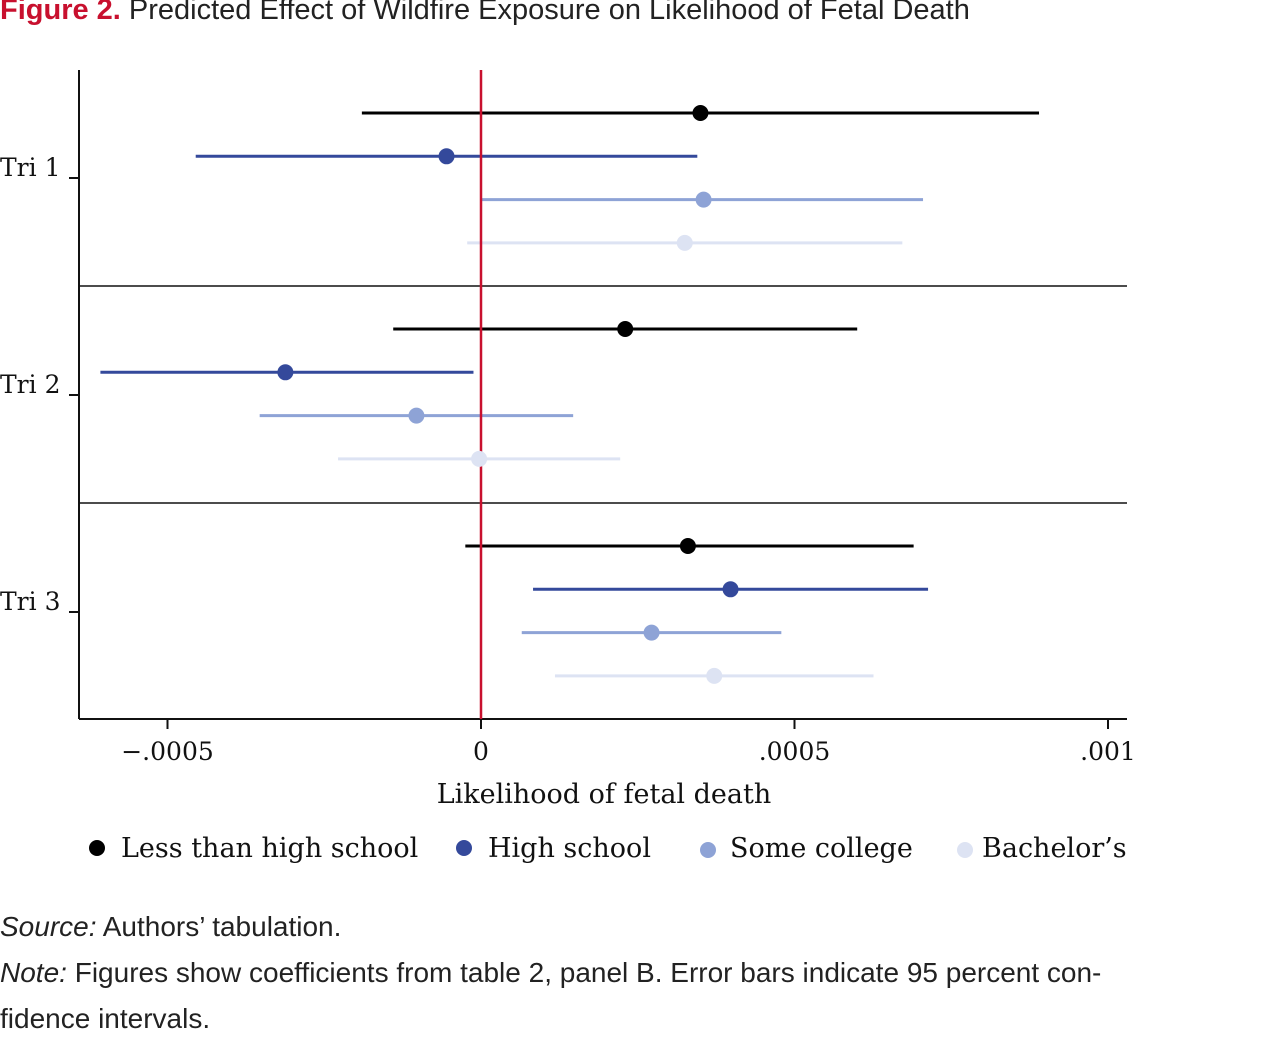 The height and width of the screenshot is (1042, 1280). I want to click on note-line-2: fidence intervals., so click(640, 1019).